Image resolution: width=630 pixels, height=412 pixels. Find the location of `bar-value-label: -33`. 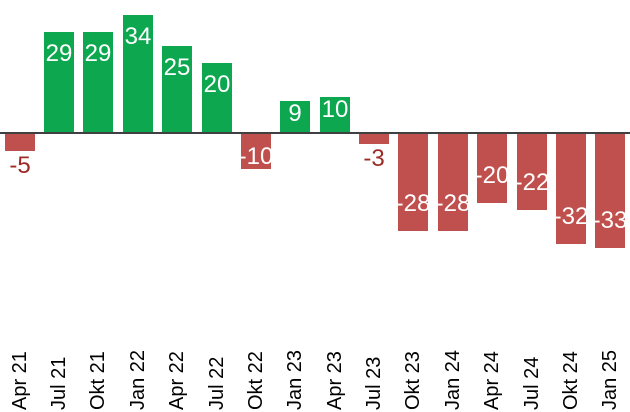

bar-value-label: -33 is located at coordinates (610, 220).